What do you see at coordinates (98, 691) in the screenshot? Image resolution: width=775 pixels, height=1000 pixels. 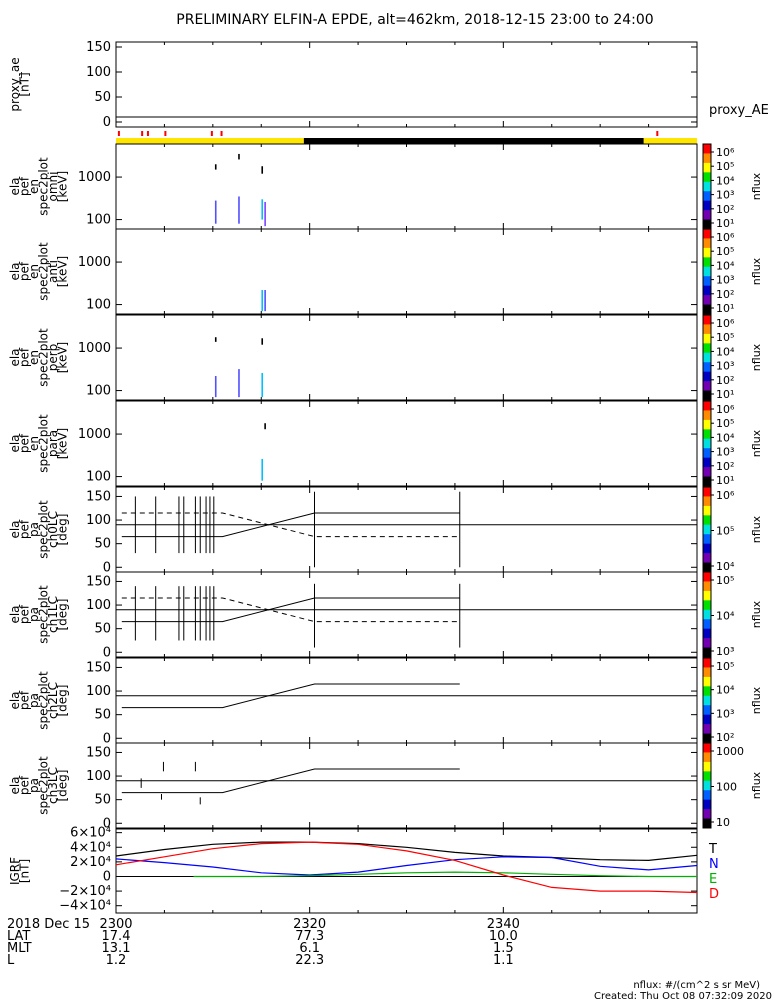 I see `pitch-panel-3-ytick-label: 100` at bounding box center [98, 691].